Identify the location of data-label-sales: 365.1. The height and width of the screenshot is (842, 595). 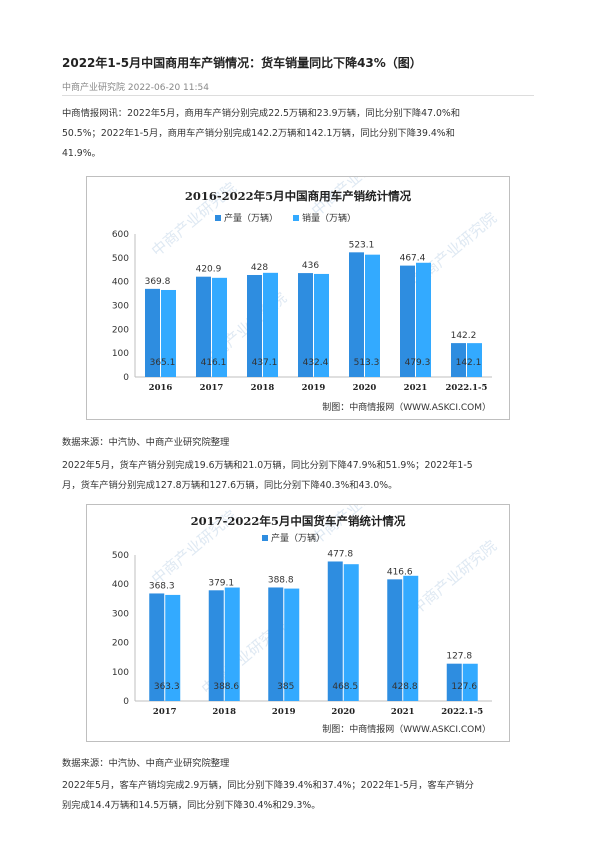
(163, 363).